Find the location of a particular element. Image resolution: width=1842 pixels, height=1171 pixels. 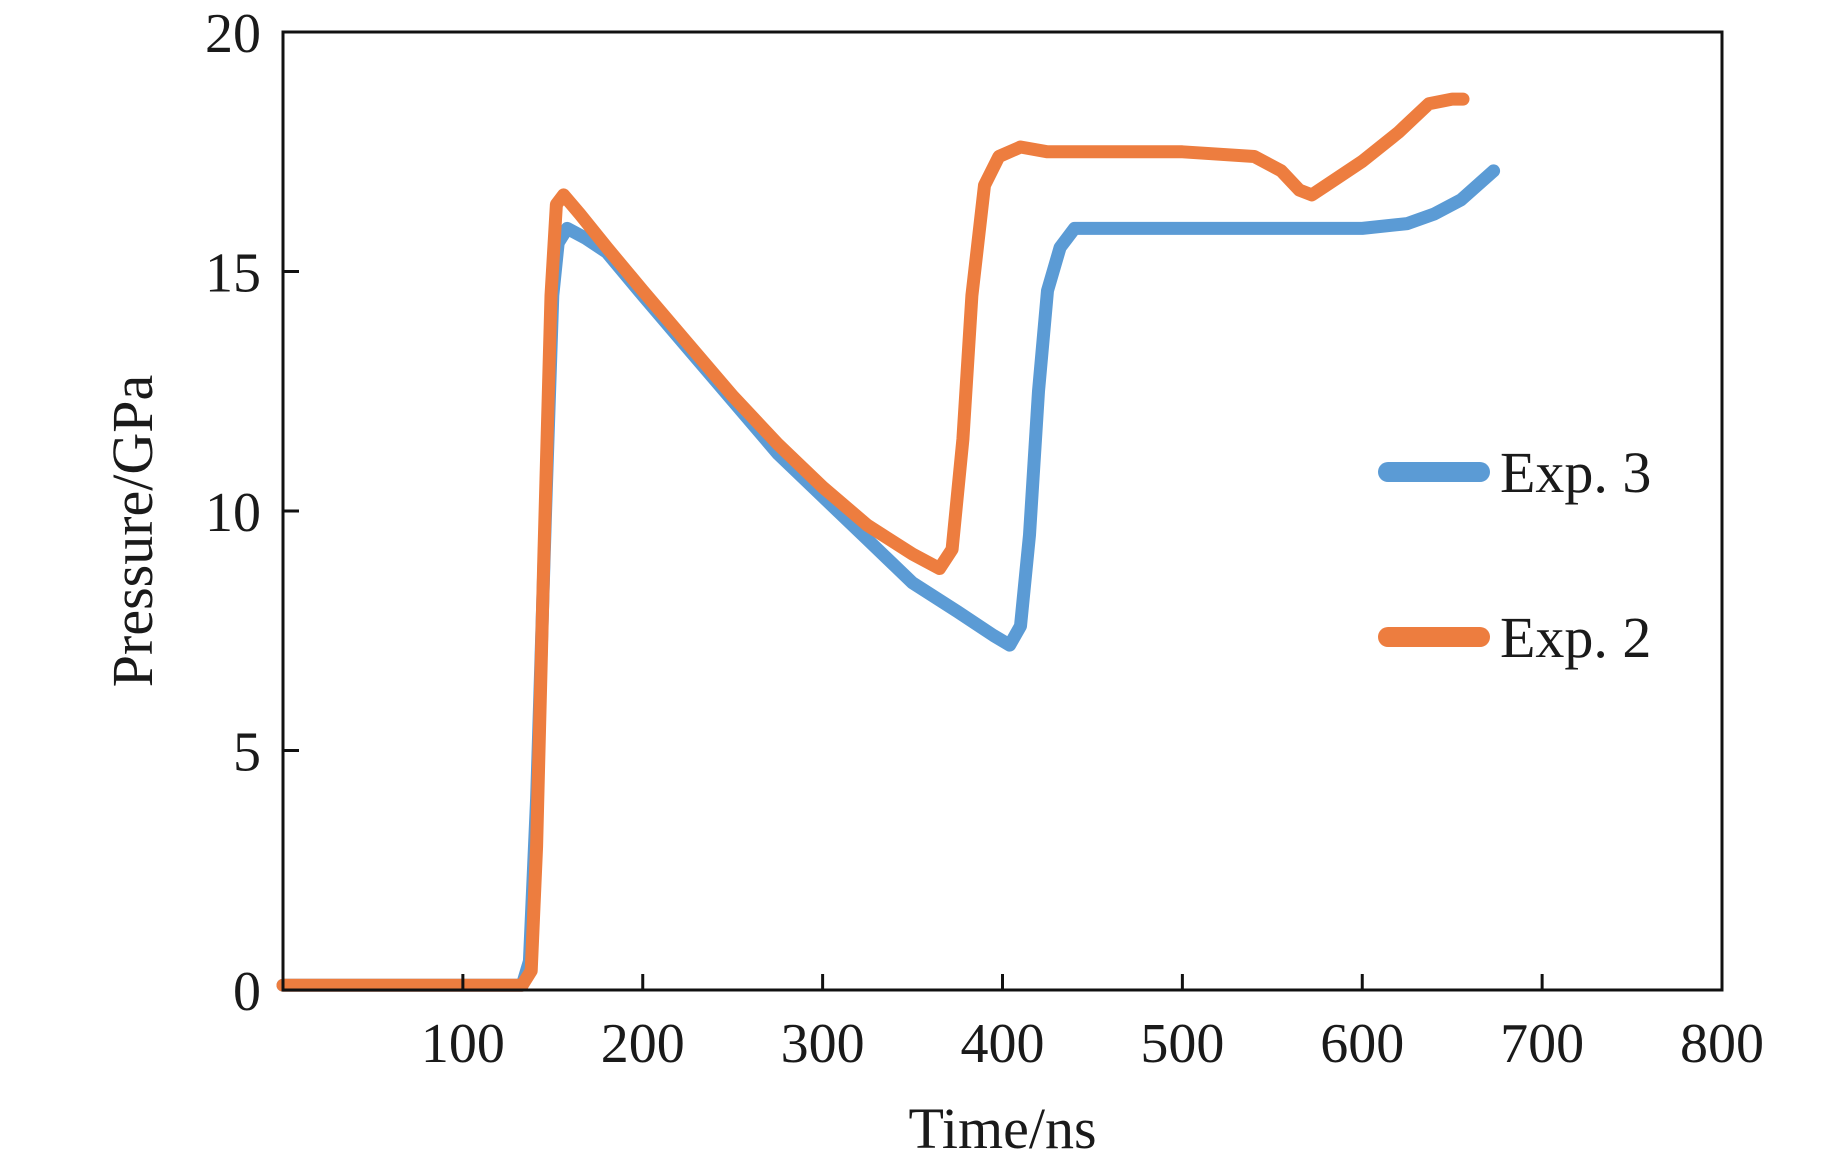

x-tick-label: 200 is located at coordinates (643, 1044).